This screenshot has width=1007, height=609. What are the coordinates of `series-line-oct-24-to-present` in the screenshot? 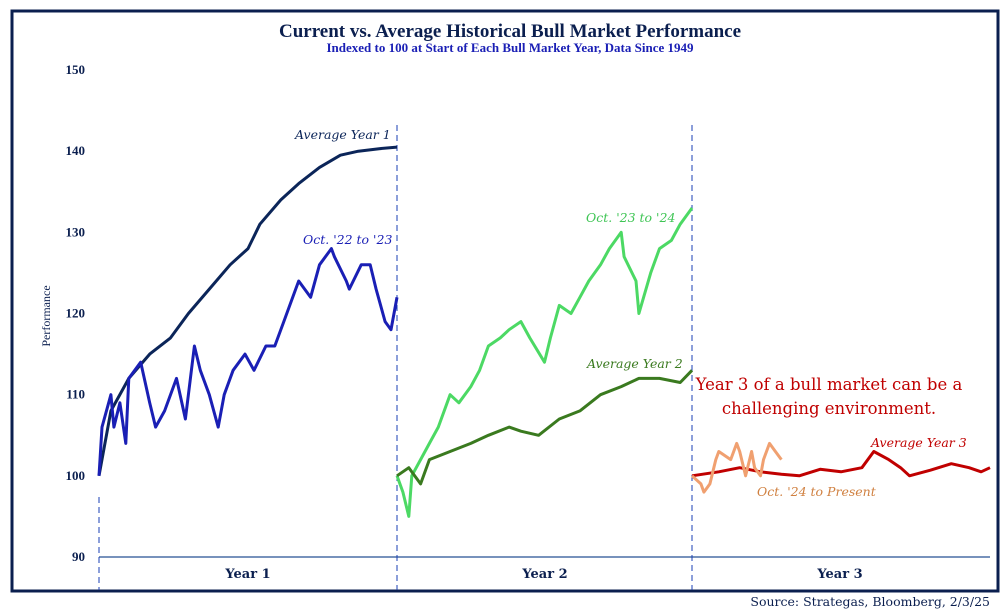 It's located at (736, 467).